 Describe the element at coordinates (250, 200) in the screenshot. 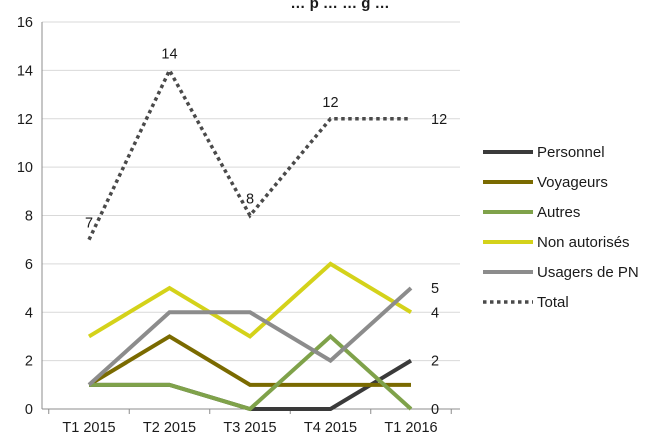

I see `data-label-t3-2015-8: 8` at that location.